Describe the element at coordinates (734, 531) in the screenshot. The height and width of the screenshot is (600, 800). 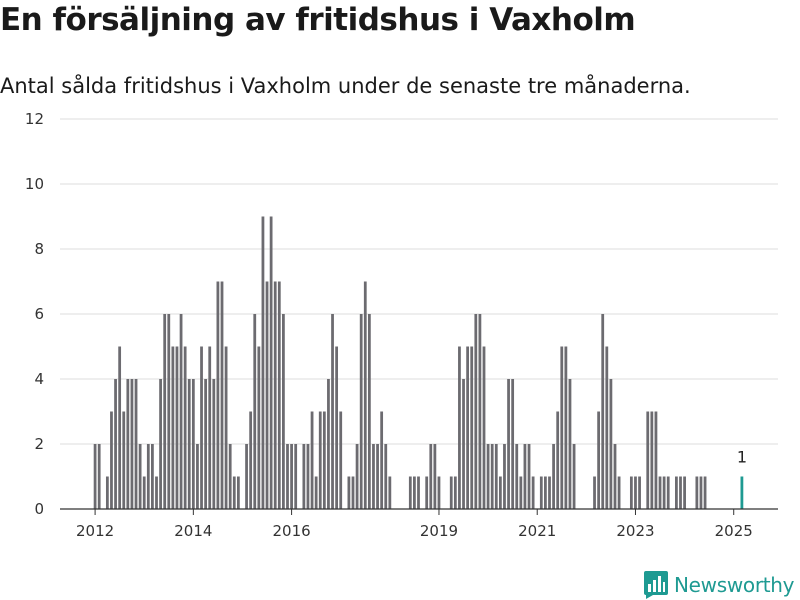
I see `x-tick-label: 2025` at that location.